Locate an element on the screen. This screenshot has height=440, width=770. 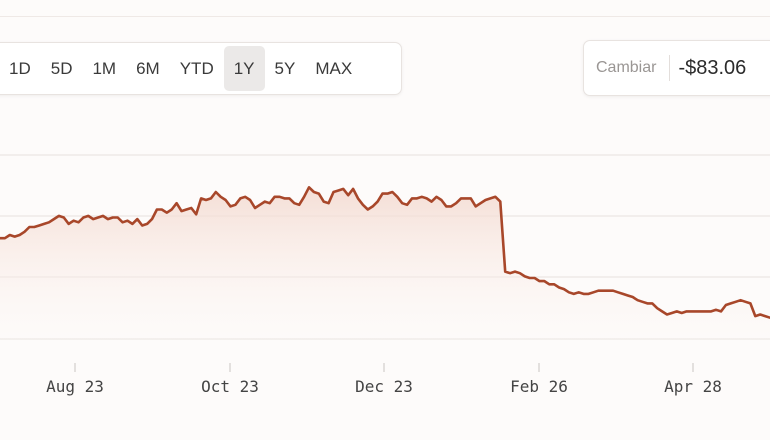
range-option-1y: 1Y is located at coordinates (244, 68).